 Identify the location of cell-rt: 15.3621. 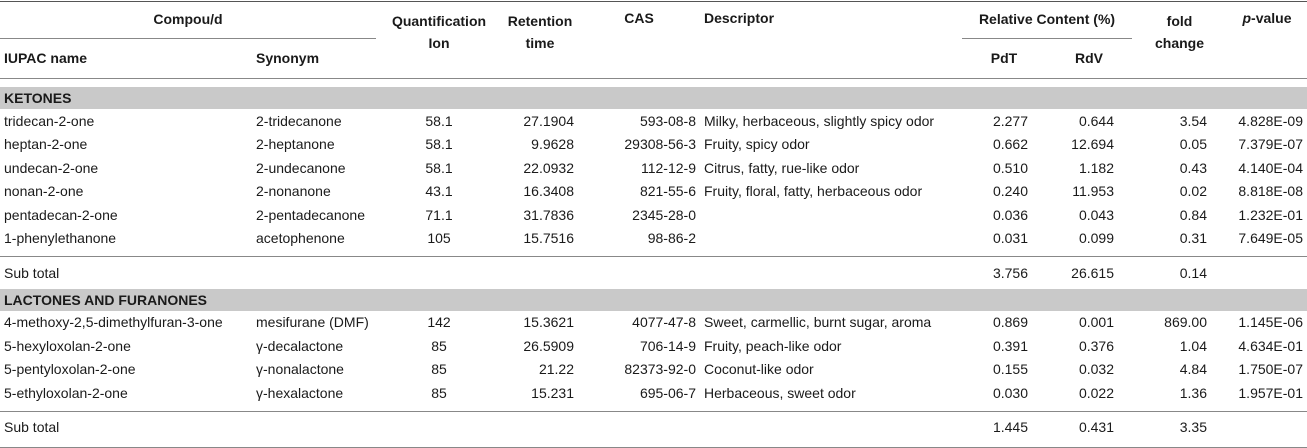
(548, 322).